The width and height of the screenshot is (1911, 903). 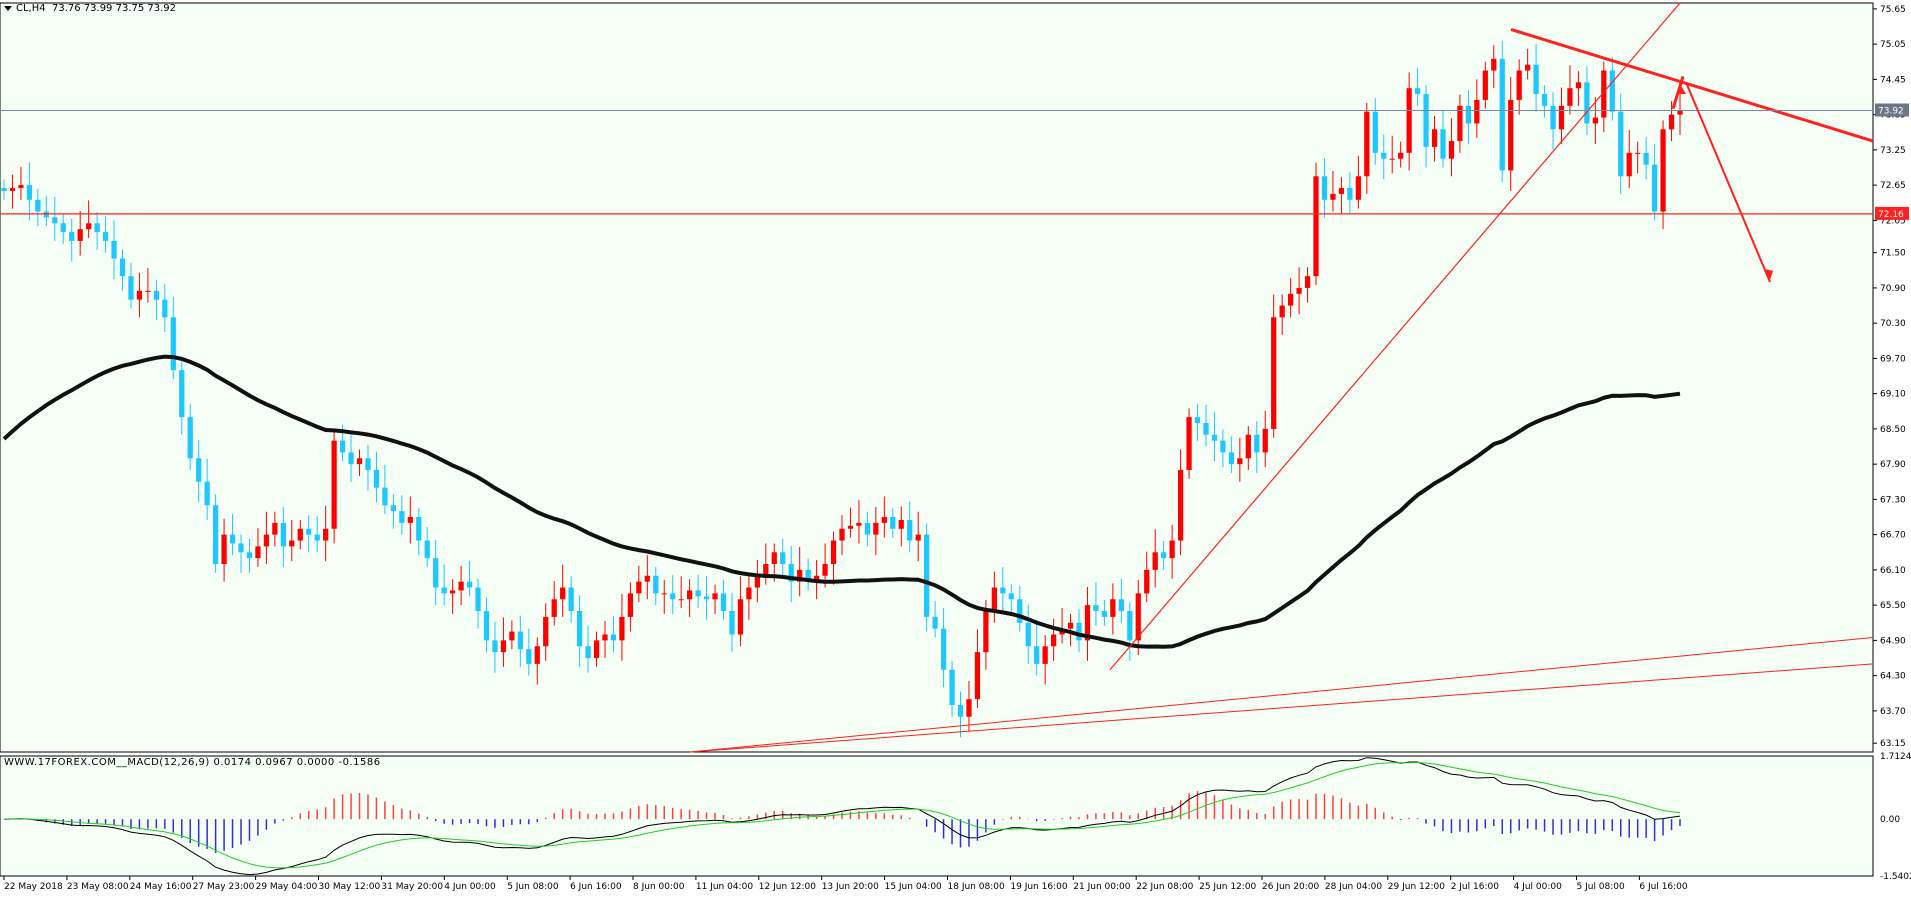 I want to click on price-tick-label: 72.05, so click(x=1893, y=221).